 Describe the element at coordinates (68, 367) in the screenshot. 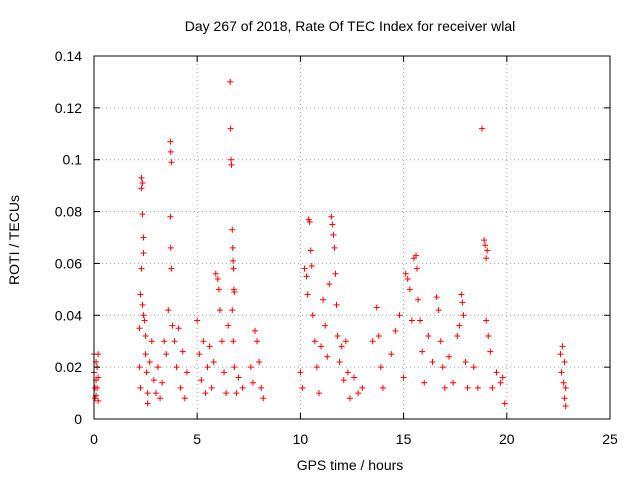

I see `y-tick-label: 0.02` at that location.